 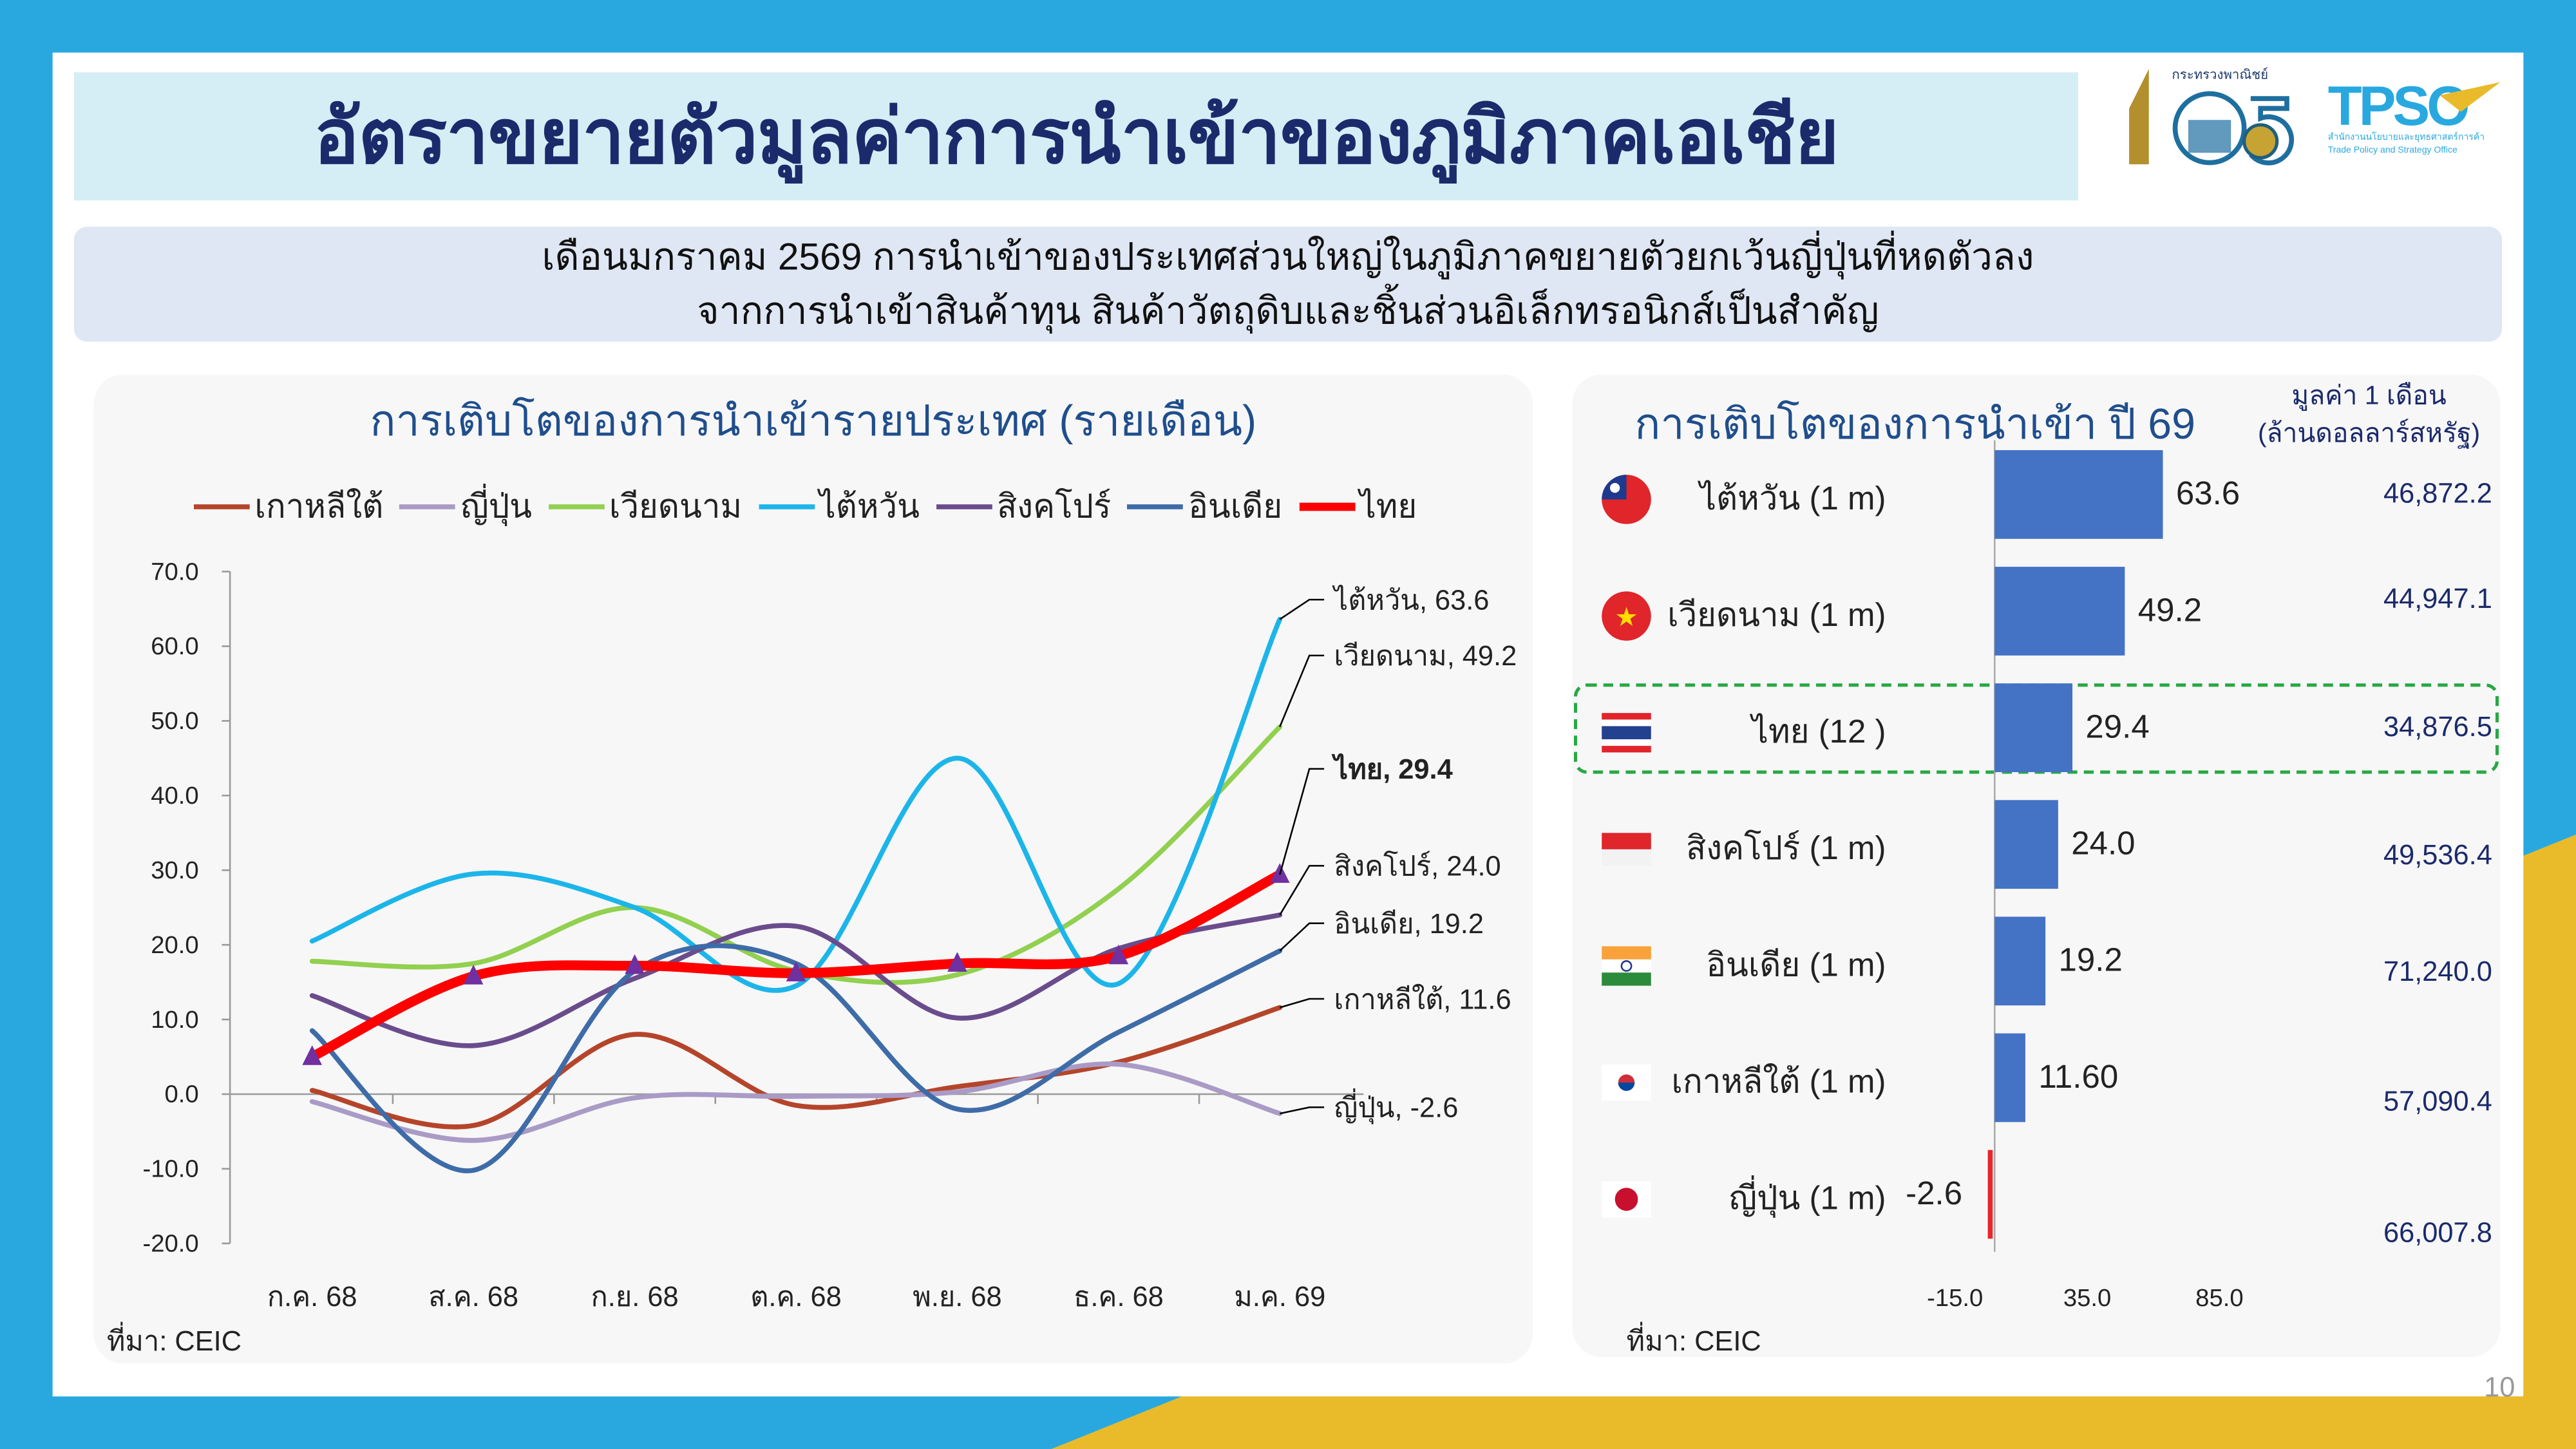 What do you see at coordinates (181, 1094) in the screenshot?
I see `y-tick-label: 0.0` at bounding box center [181, 1094].